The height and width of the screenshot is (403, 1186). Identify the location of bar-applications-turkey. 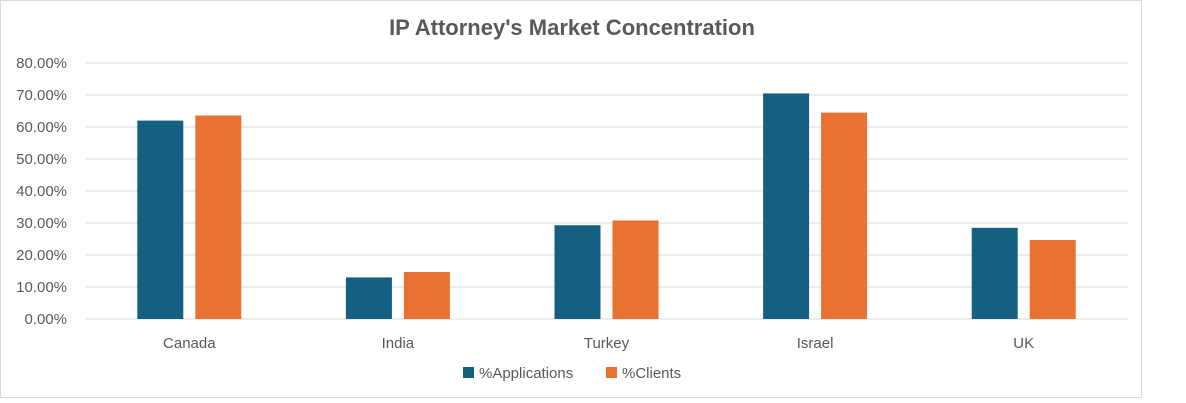
(577, 272).